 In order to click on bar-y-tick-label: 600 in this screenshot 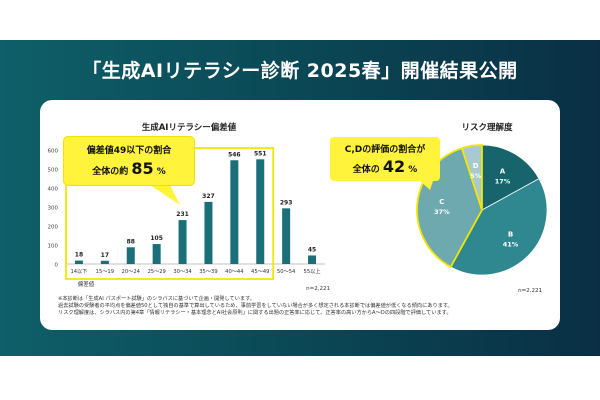, I will do `click(53, 152)`.